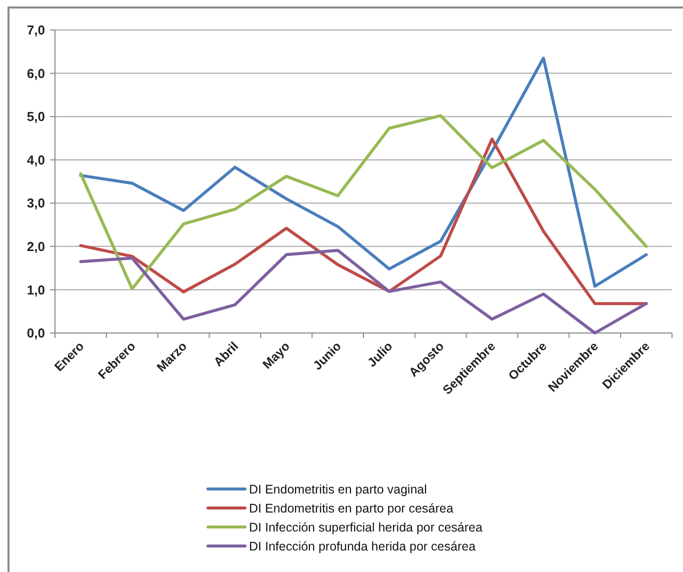 The image size is (683, 572). Describe the element at coordinates (35, 116) in the screenshot. I see `y-tick-label: 5,0` at that location.